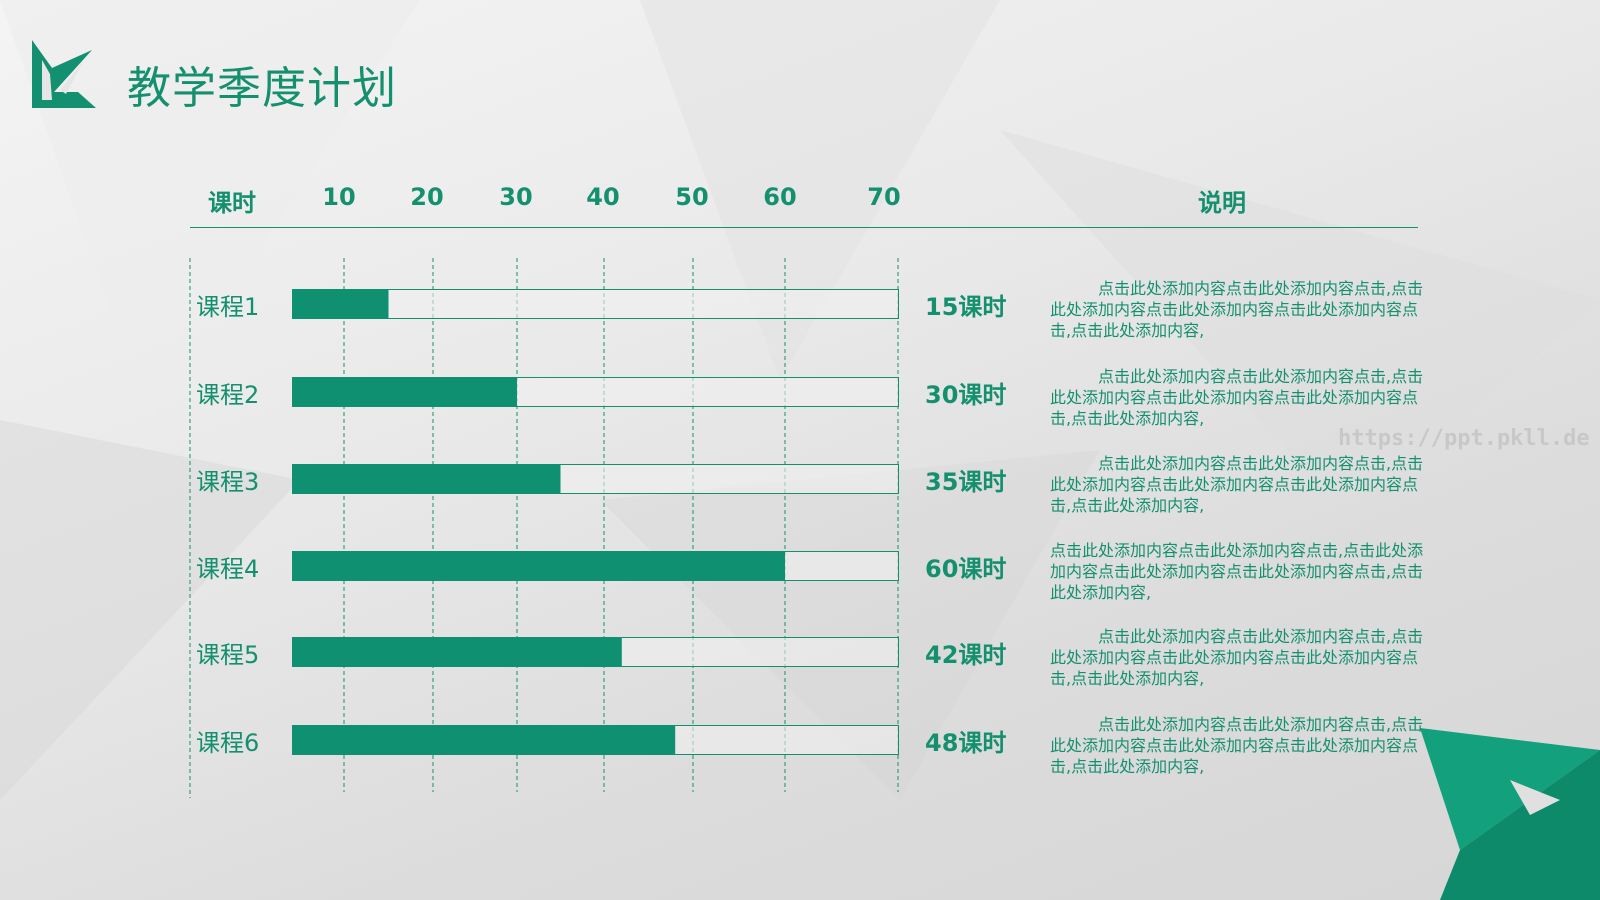  What do you see at coordinates (966, 395) in the screenshot?
I see `value-label: 30课时` at bounding box center [966, 395].